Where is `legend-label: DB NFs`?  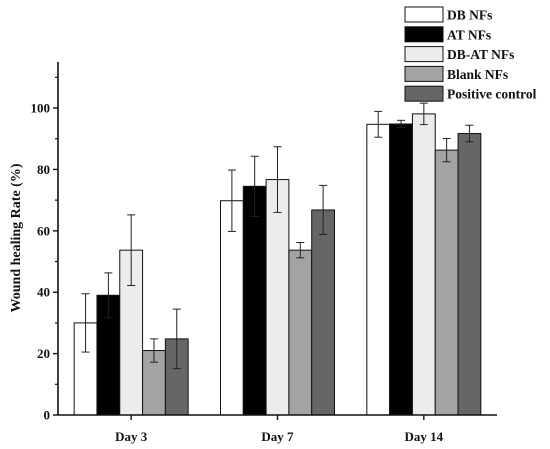 legend-label: DB NFs is located at coordinates (469, 15).